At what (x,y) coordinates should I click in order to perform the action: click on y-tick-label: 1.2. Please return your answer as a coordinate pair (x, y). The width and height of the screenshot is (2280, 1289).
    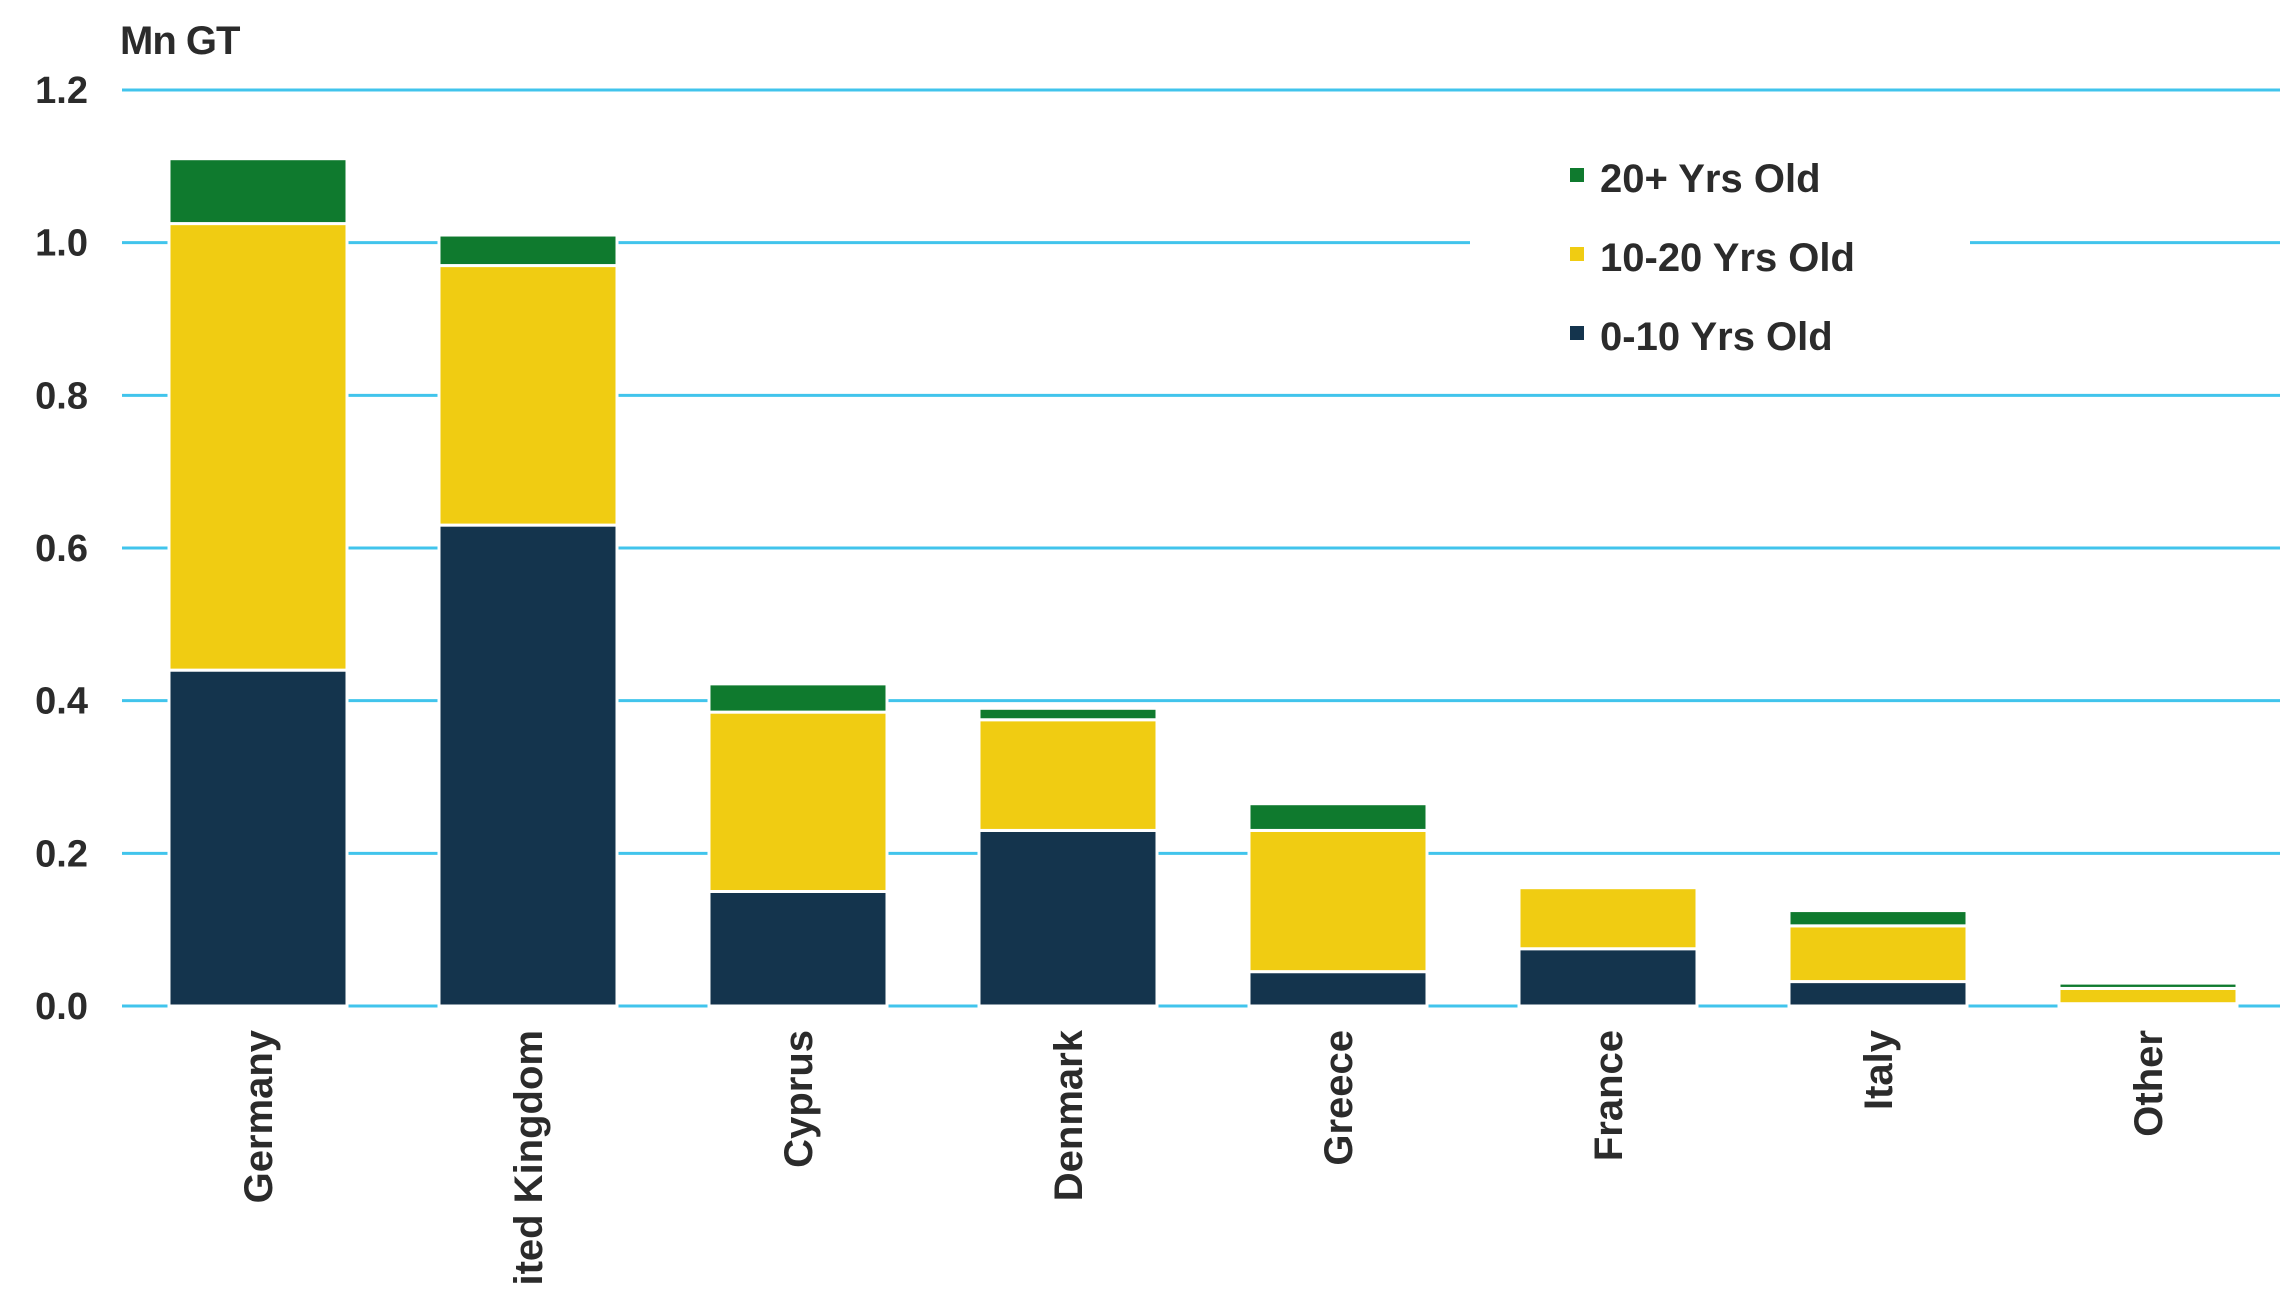
    Looking at the image, I should click on (61, 91).